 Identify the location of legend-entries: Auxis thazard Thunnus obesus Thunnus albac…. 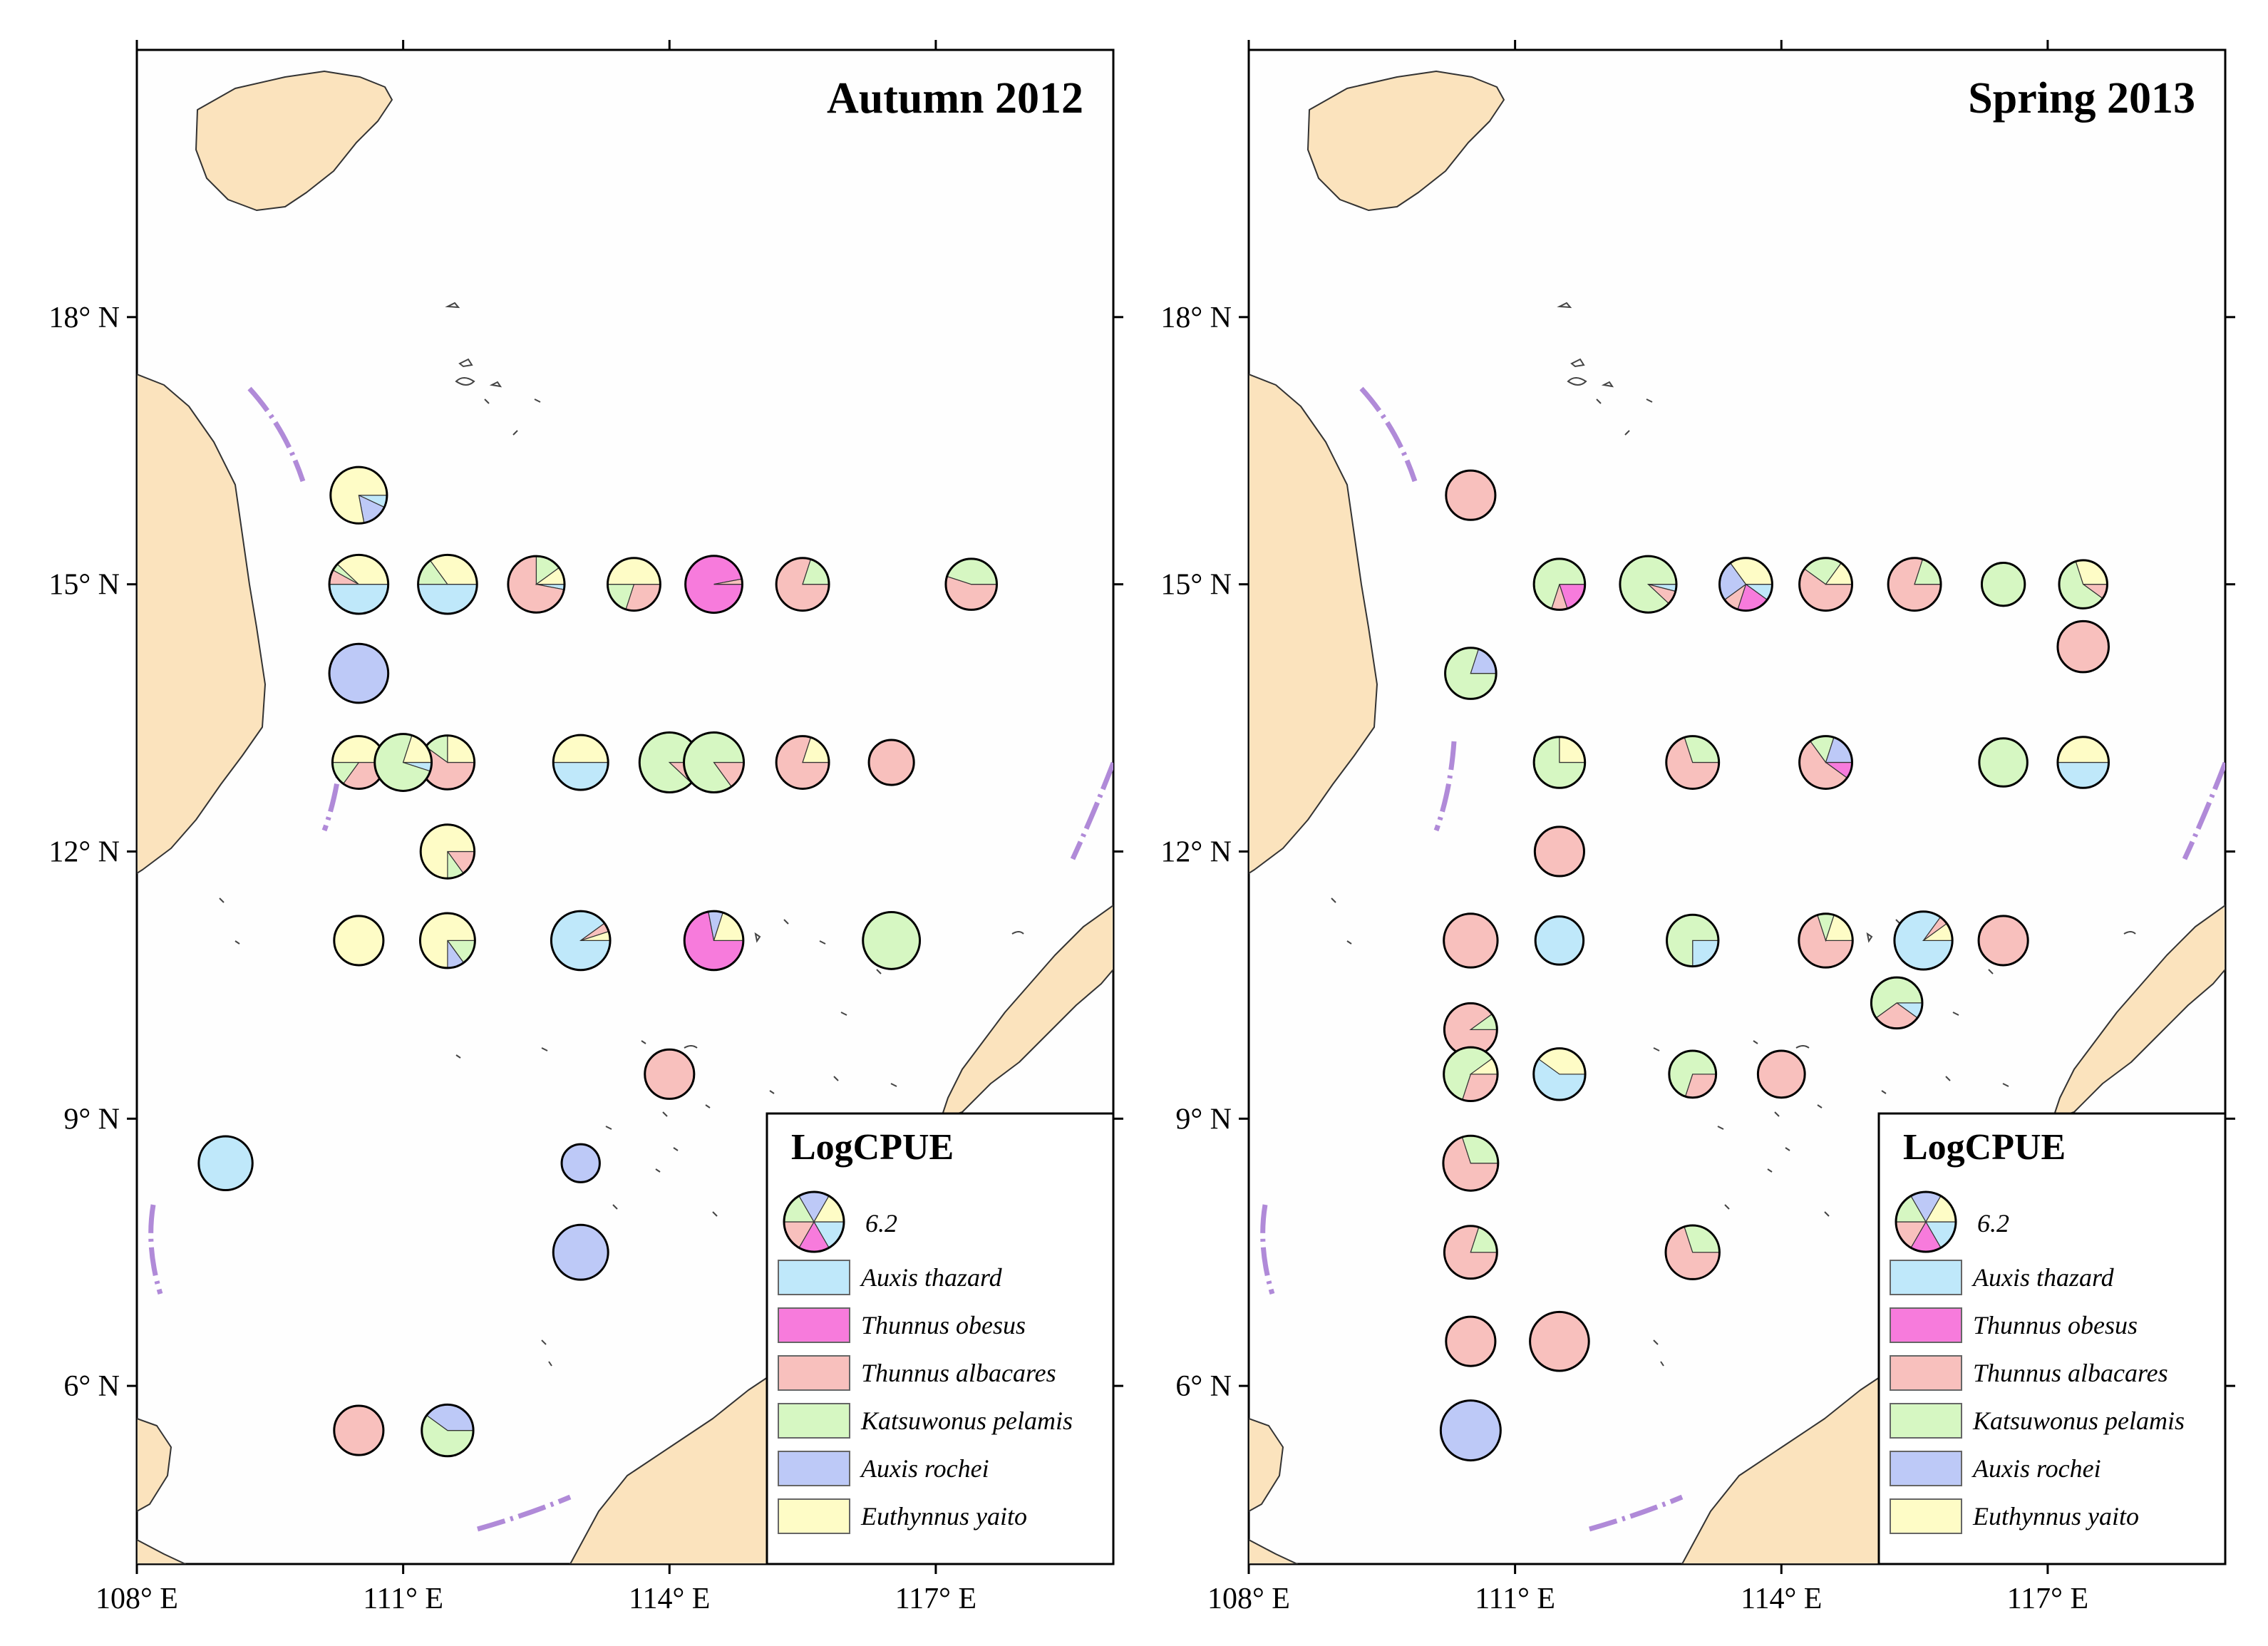
(925, 1397).